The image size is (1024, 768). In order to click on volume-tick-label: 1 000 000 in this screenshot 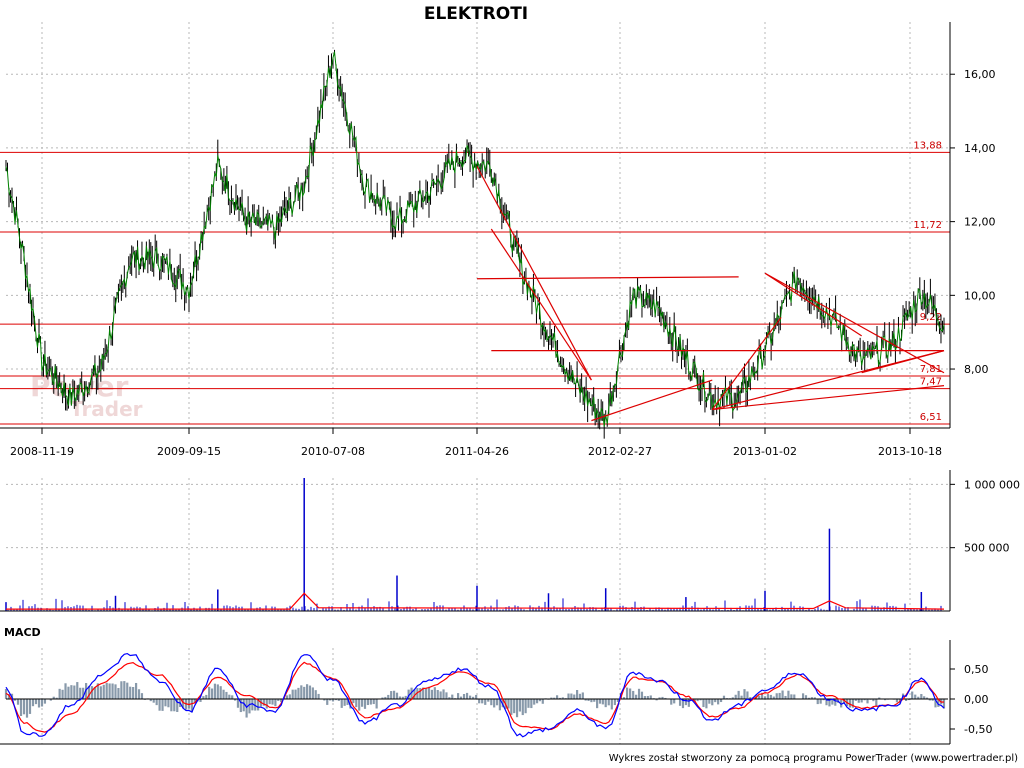, I will do `click(992, 484)`.